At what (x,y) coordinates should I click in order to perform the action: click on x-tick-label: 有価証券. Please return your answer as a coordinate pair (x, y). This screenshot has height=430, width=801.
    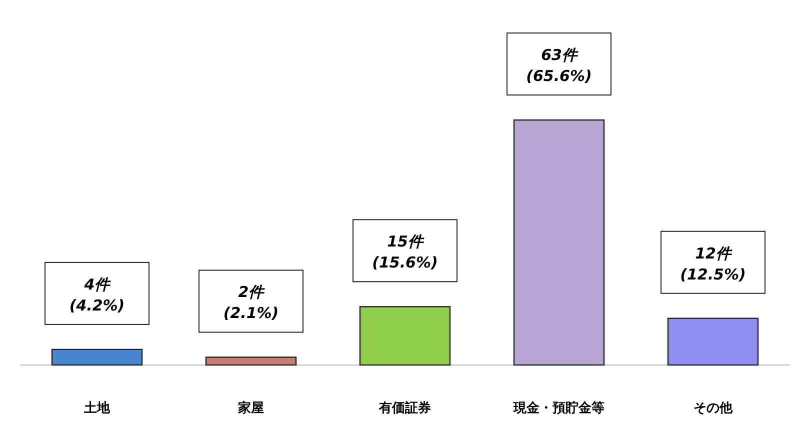
    Looking at the image, I should click on (404, 408).